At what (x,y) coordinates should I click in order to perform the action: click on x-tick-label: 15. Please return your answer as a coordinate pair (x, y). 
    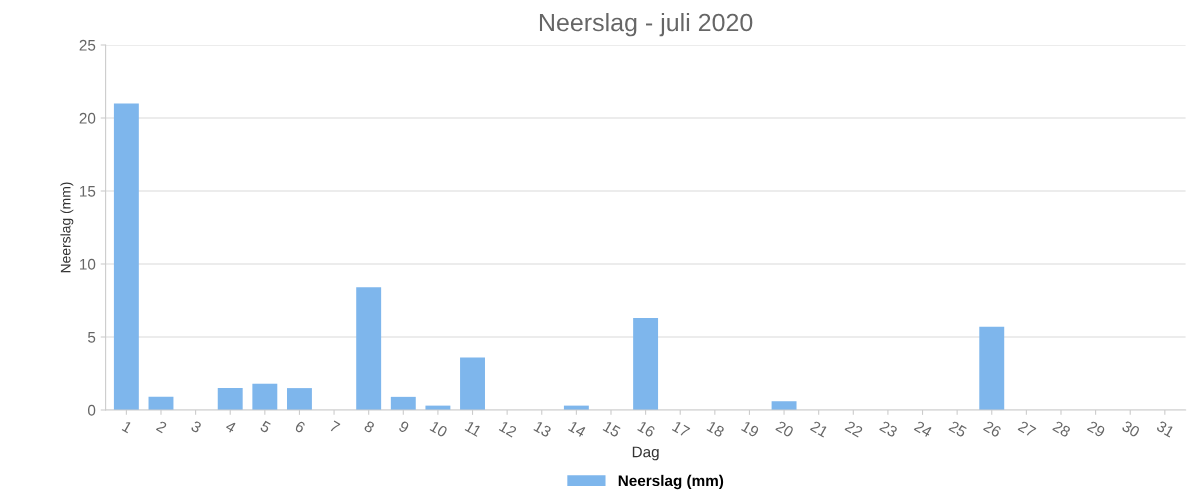
    Looking at the image, I should click on (612, 429).